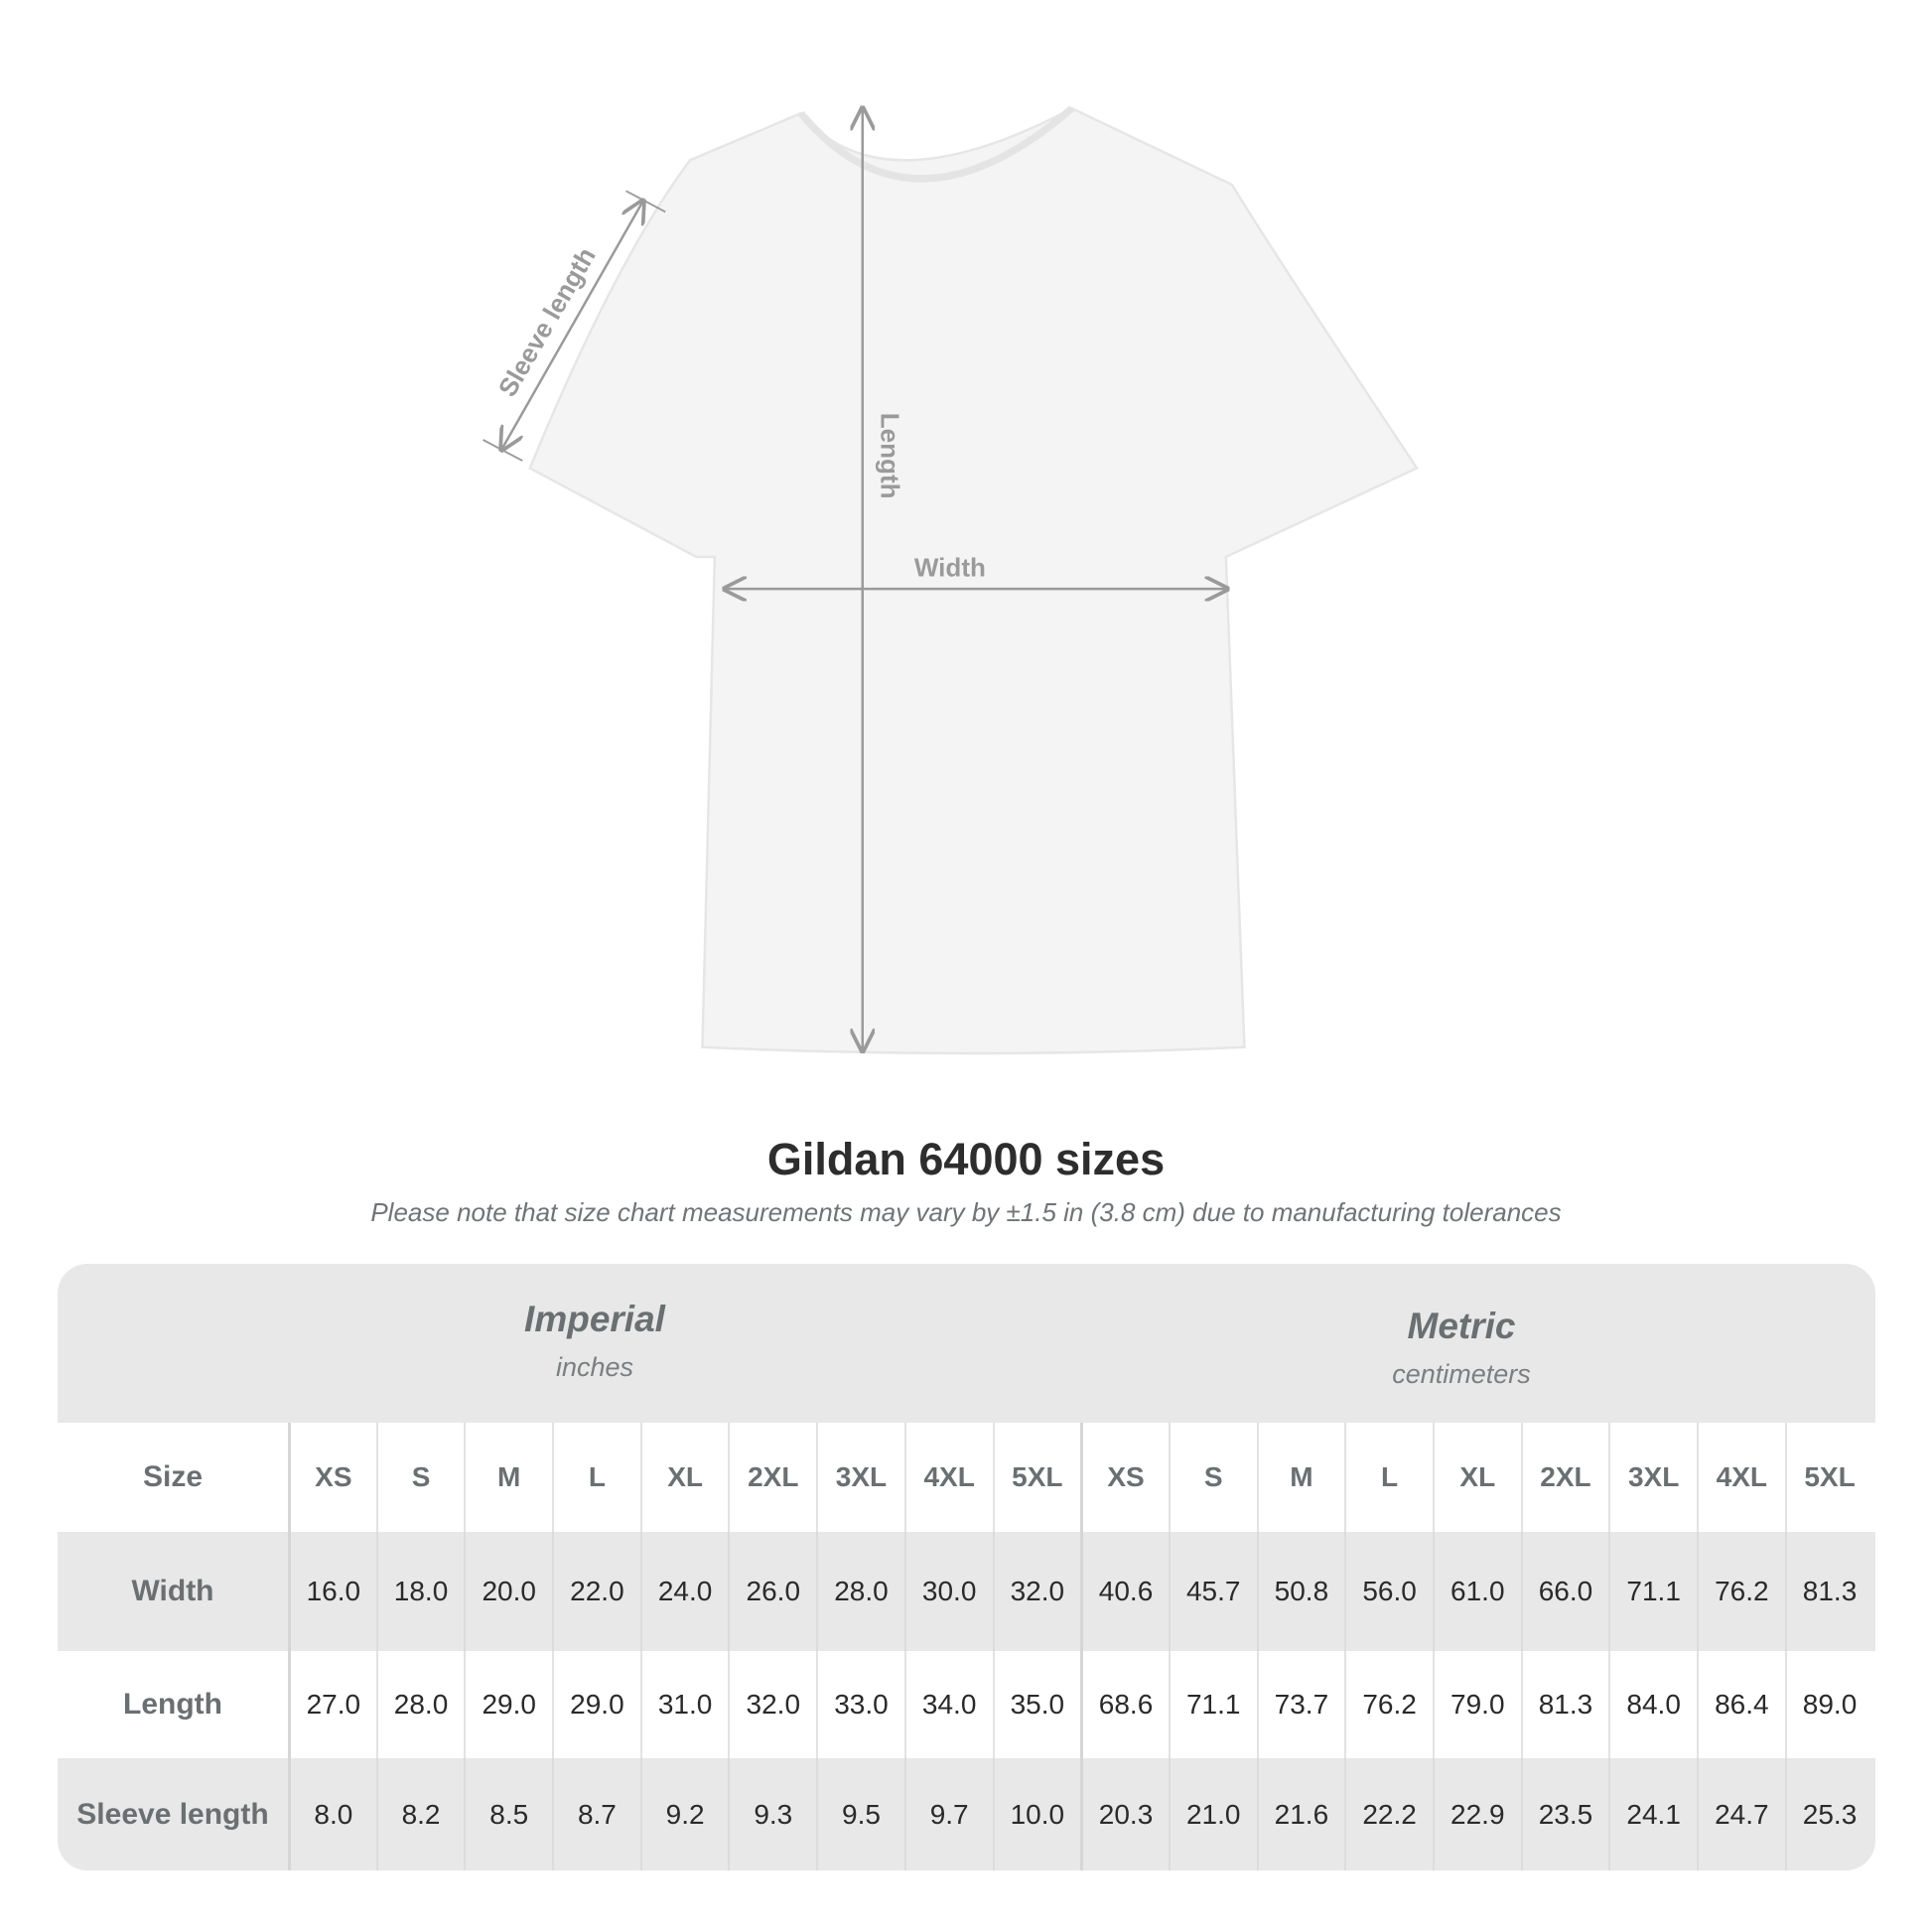 The image size is (1932, 1932). I want to click on table-cell: 20.0, so click(508, 1592).